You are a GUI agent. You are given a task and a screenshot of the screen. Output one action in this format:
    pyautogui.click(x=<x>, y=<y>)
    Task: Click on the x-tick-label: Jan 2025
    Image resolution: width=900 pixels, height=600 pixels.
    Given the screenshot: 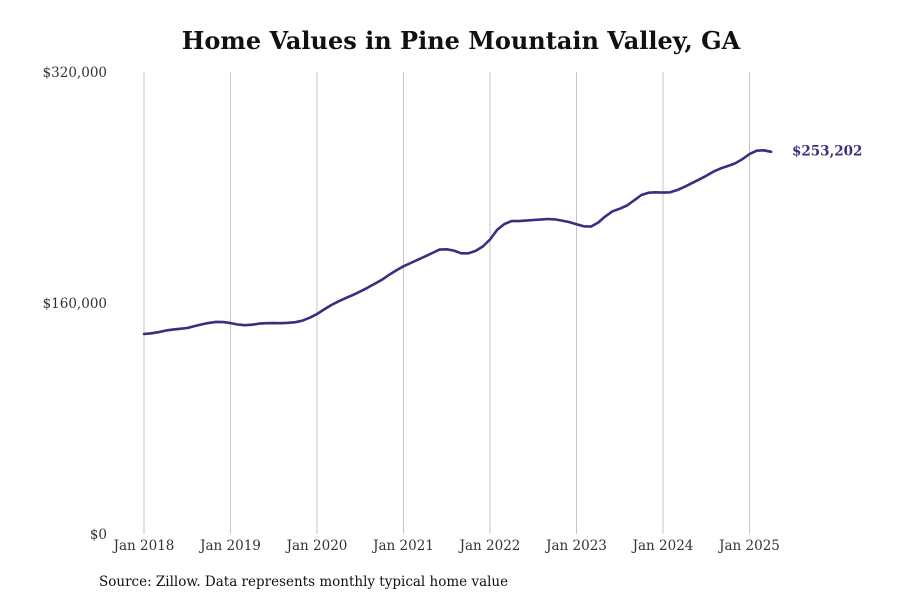 What is the action you would take?
    pyautogui.click(x=748, y=546)
    